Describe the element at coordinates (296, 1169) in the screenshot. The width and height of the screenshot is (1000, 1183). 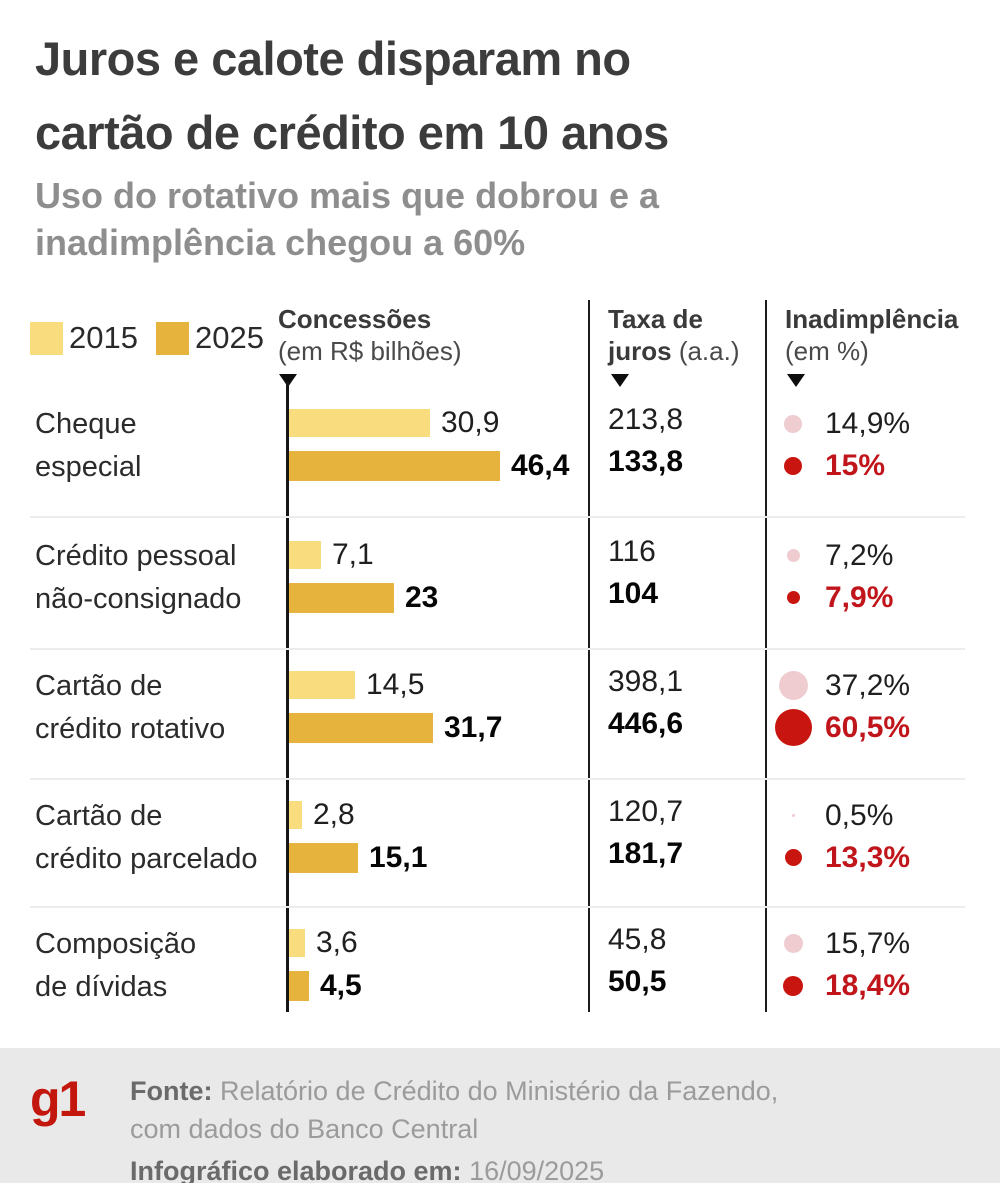
I see `made-label: Infográfico elaborado em:` at that location.